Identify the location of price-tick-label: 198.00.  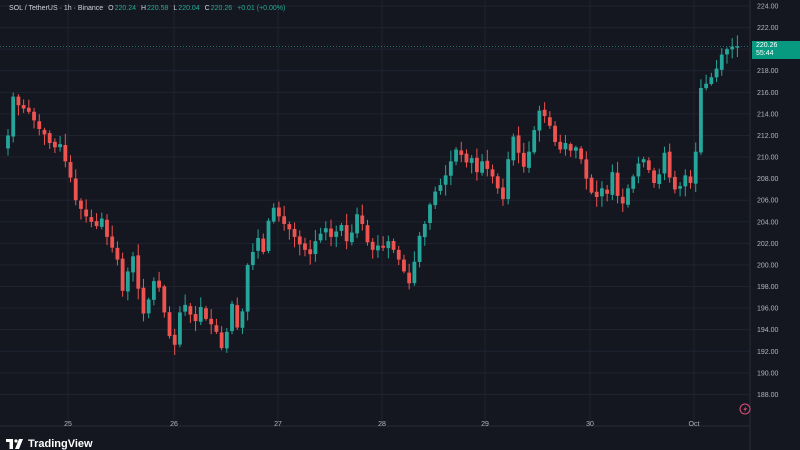
(768, 287).